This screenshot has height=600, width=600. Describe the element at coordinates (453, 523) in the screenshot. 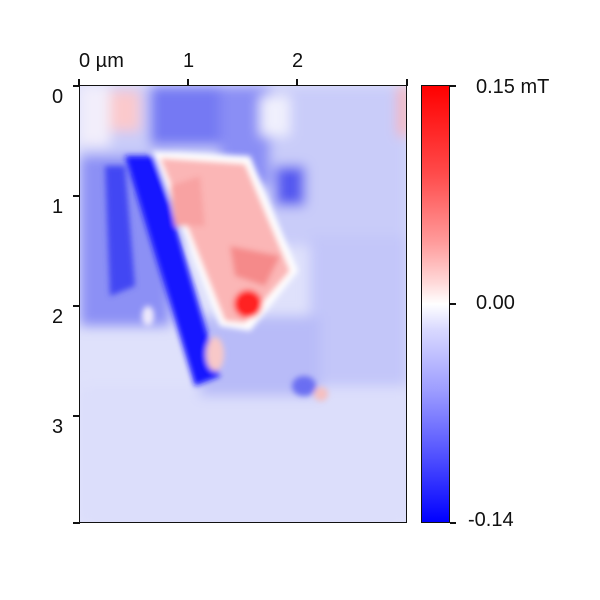

I see `colorbar-tick-bottom` at that location.